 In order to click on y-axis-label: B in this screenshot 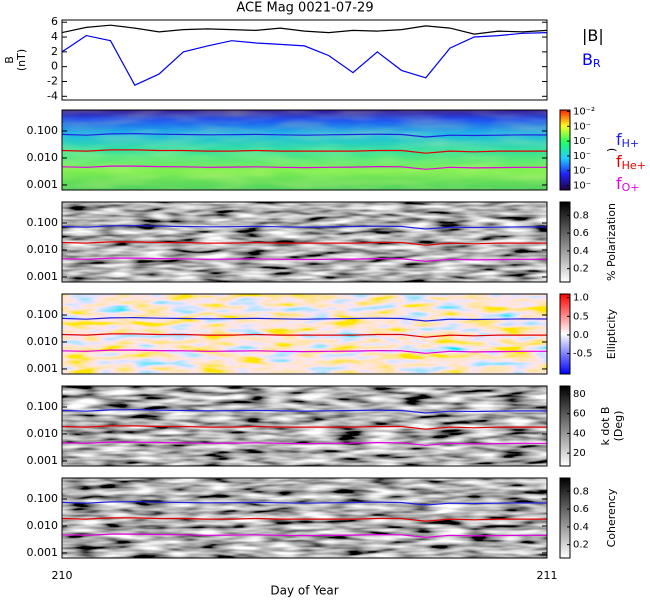, I will do `click(9, 60)`.